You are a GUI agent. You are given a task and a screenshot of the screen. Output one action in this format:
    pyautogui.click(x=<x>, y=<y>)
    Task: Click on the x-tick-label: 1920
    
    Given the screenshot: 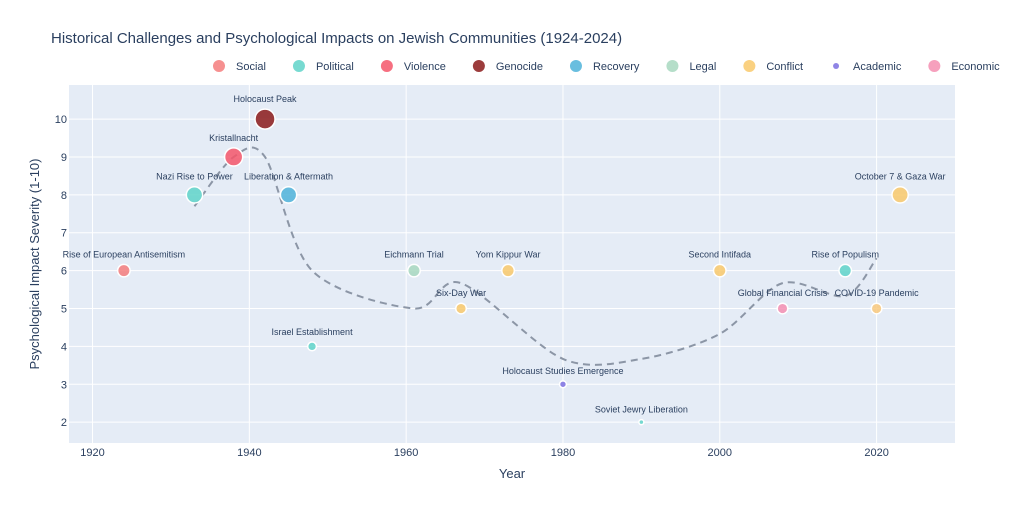 What is the action you would take?
    pyautogui.click(x=92, y=453)
    